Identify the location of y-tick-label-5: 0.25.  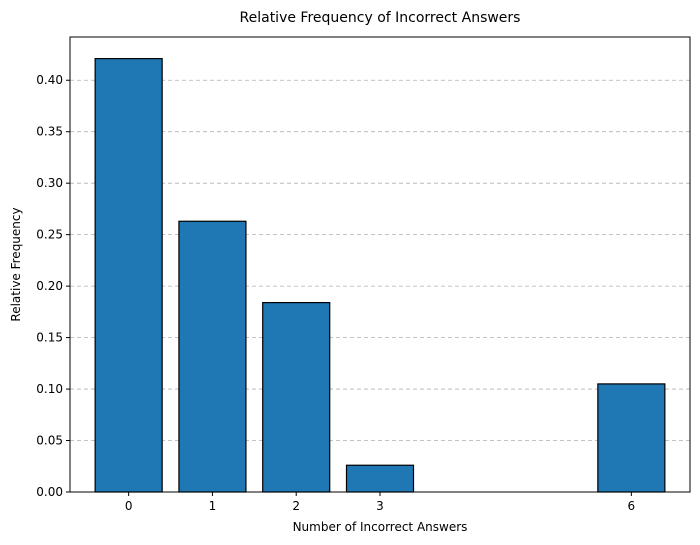
(49, 235).